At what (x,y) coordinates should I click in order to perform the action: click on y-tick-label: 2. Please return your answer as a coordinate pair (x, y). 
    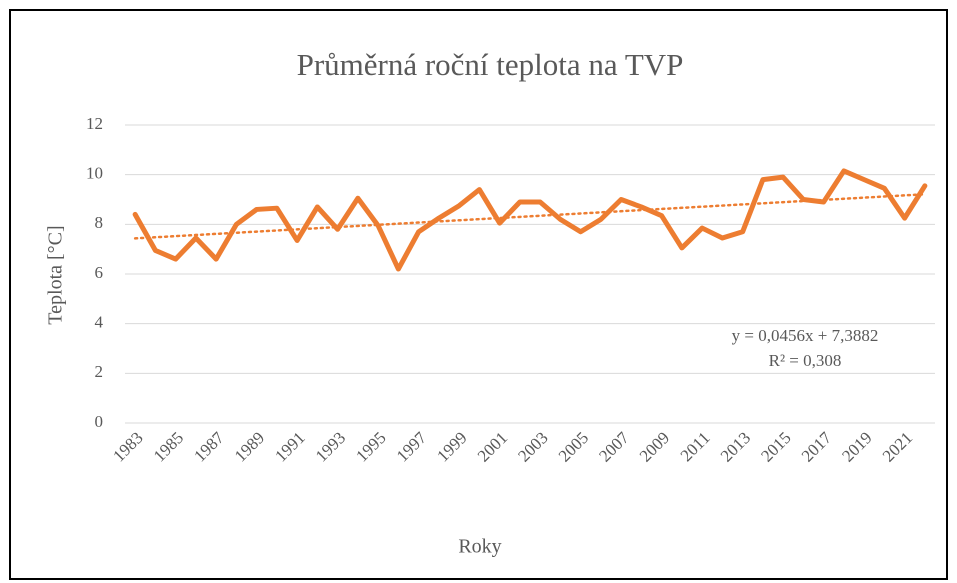
    Looking at the image, I should click on (99, 371).